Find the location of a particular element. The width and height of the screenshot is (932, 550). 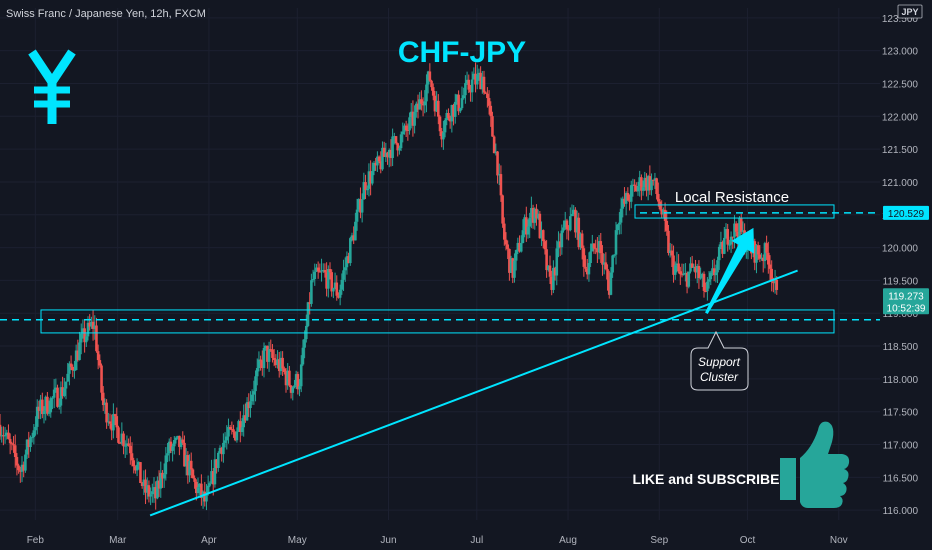

support-label-line2: Cluster is located at coordinates (719, 377).